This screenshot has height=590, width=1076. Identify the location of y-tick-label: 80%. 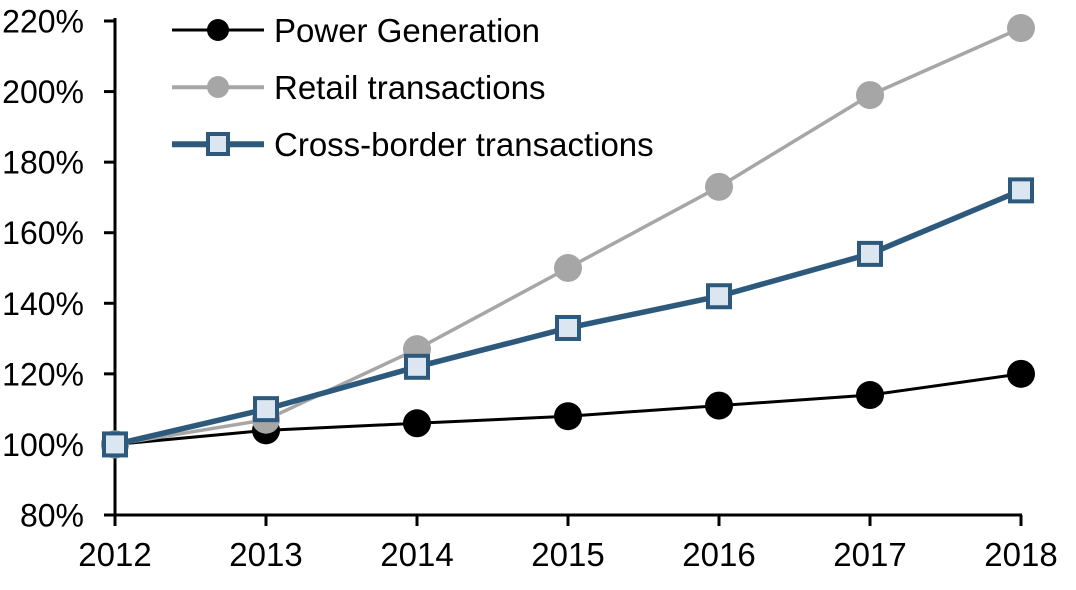
(52, 516).